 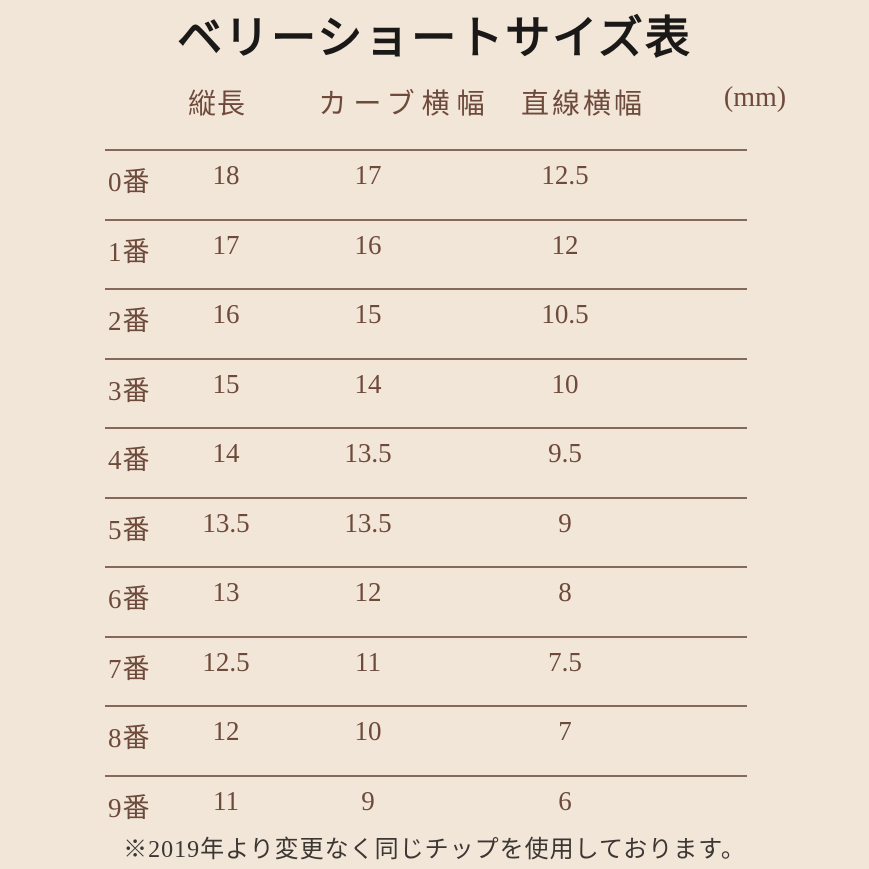 What do you see at coordinates (129, 807) in the screenshot?
I see `row-label: 9番` at bounding box center [129, 807].